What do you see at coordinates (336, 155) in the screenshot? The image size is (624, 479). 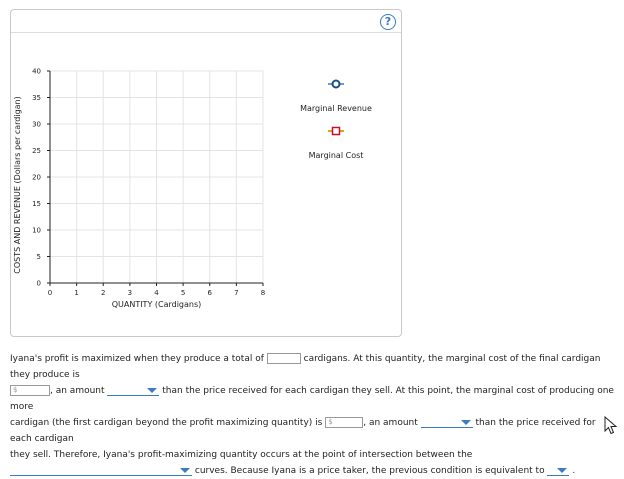 I see `legend-mc-label: Marginal Cost` at bounding box center [336, 155].